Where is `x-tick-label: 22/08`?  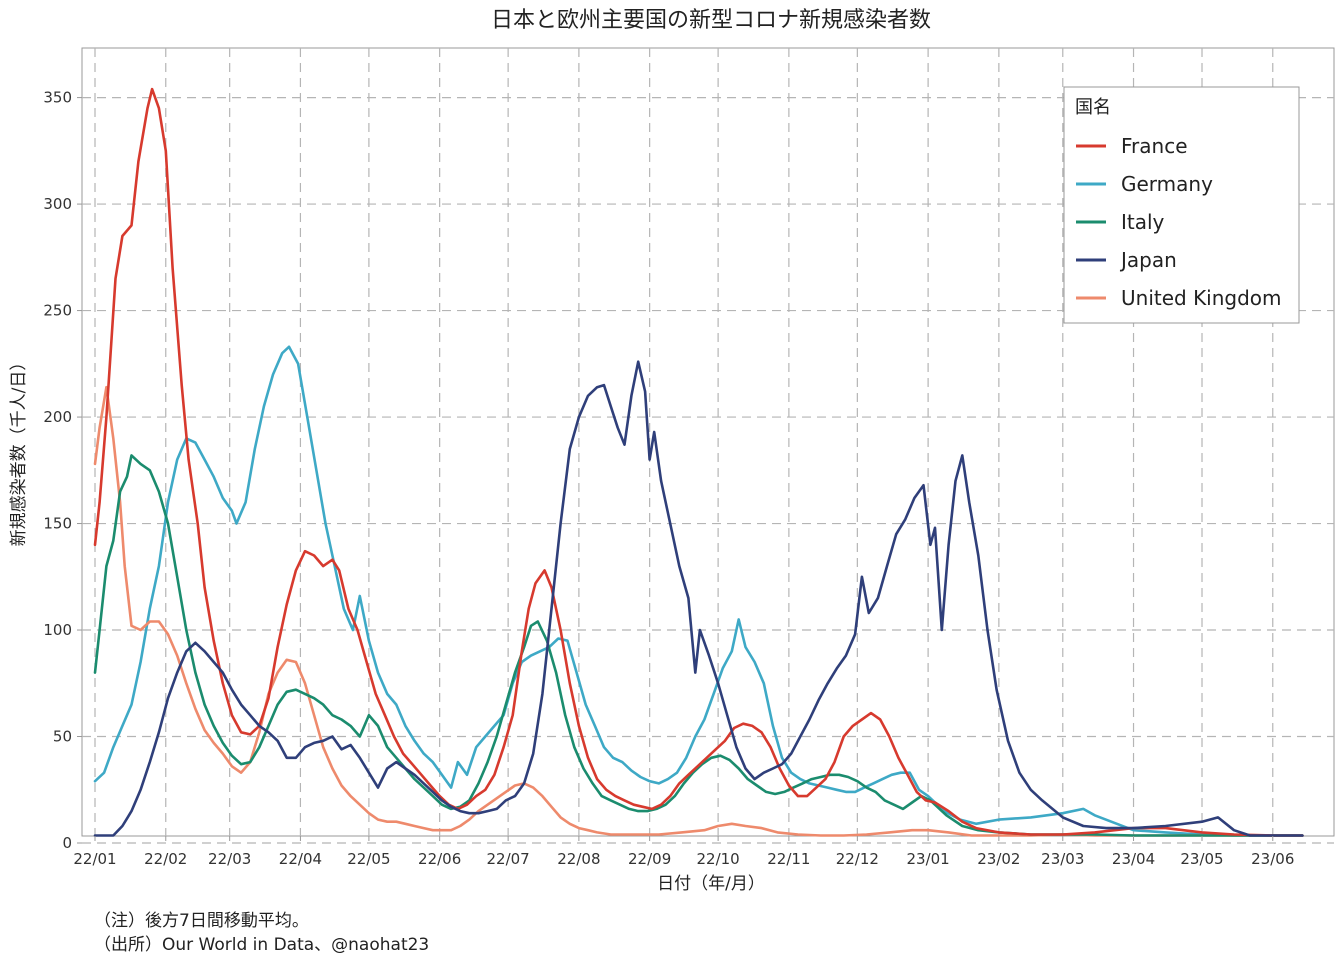
x-tick-label: 22/08 is located at coordinates (578, 859).